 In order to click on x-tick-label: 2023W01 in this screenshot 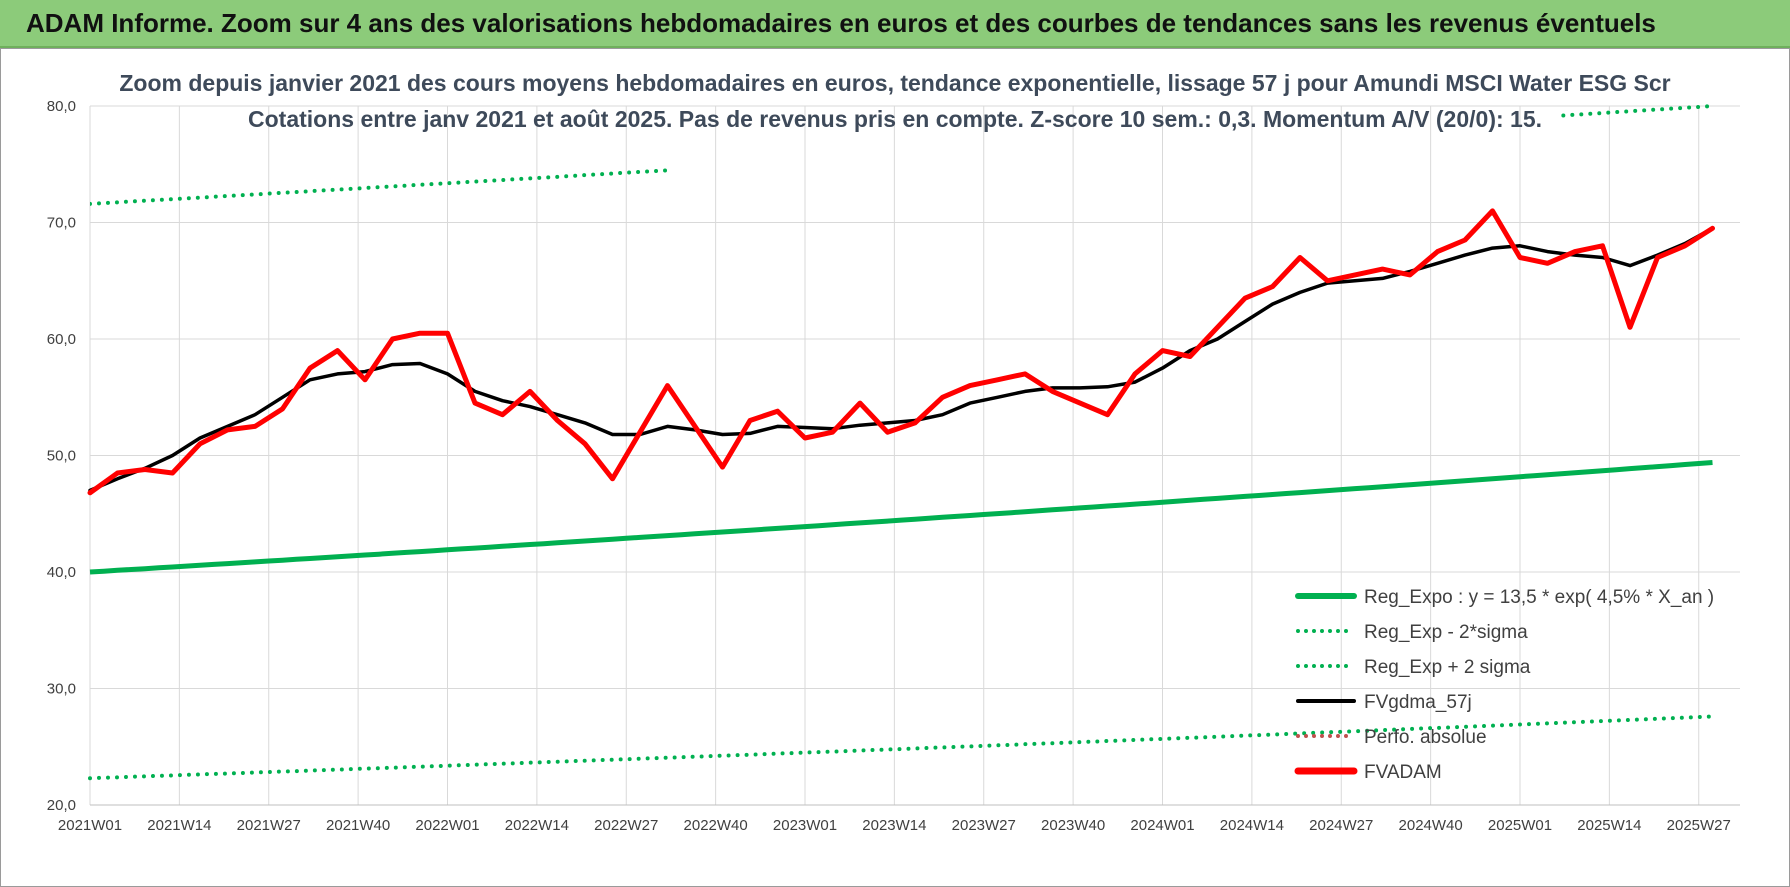, I will do `click(805, 825)`.